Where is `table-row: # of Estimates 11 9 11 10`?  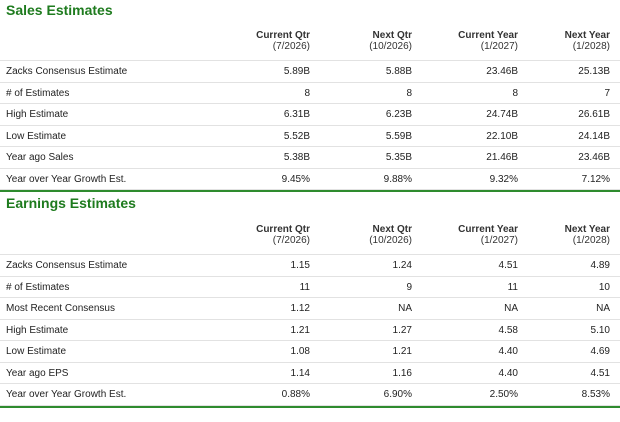 table-row: # of Estimates 11 9 11 10 is located at coordinates (310, 287).